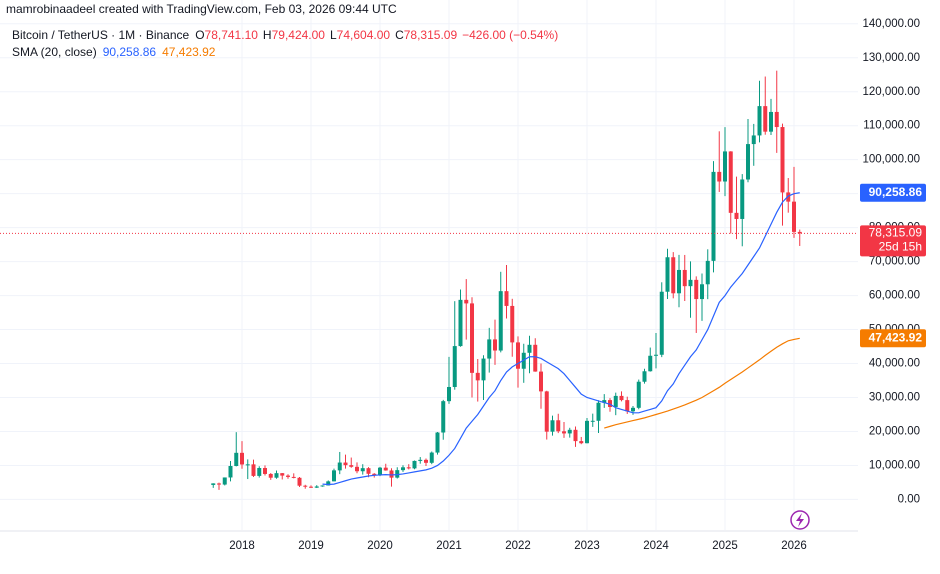 Image resolution: width=940 pixels, height=574 pixels. I want to click on alert-icon, so click(800, 520).